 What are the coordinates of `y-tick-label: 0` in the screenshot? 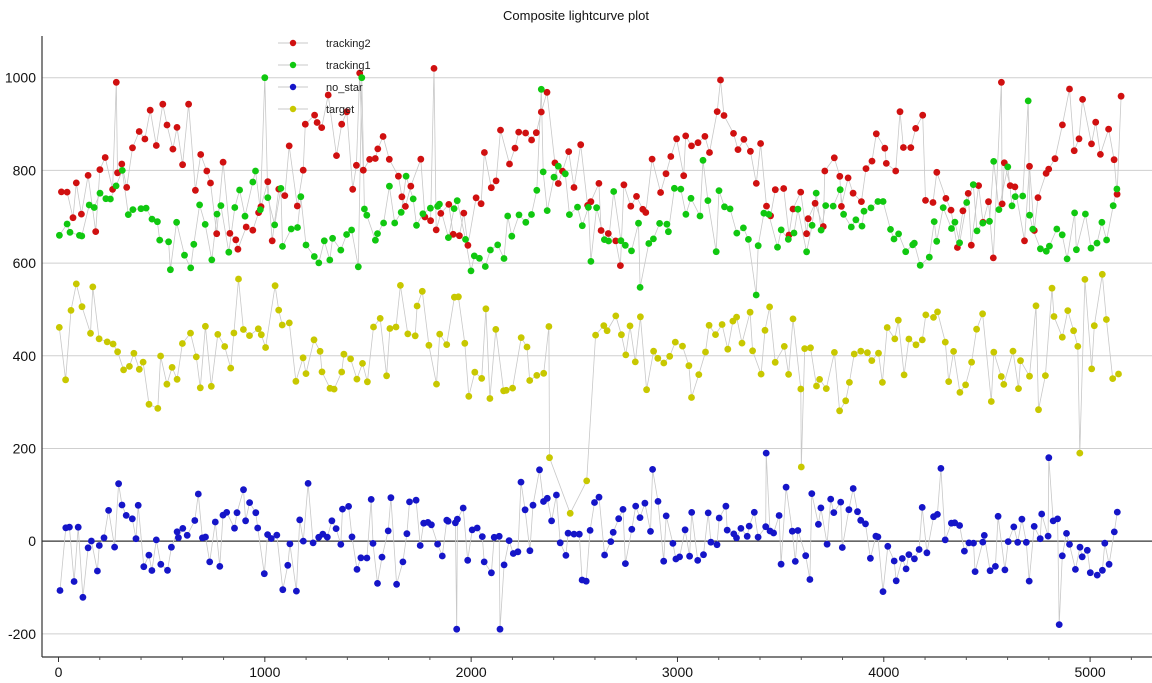 It's located at (32, 541).